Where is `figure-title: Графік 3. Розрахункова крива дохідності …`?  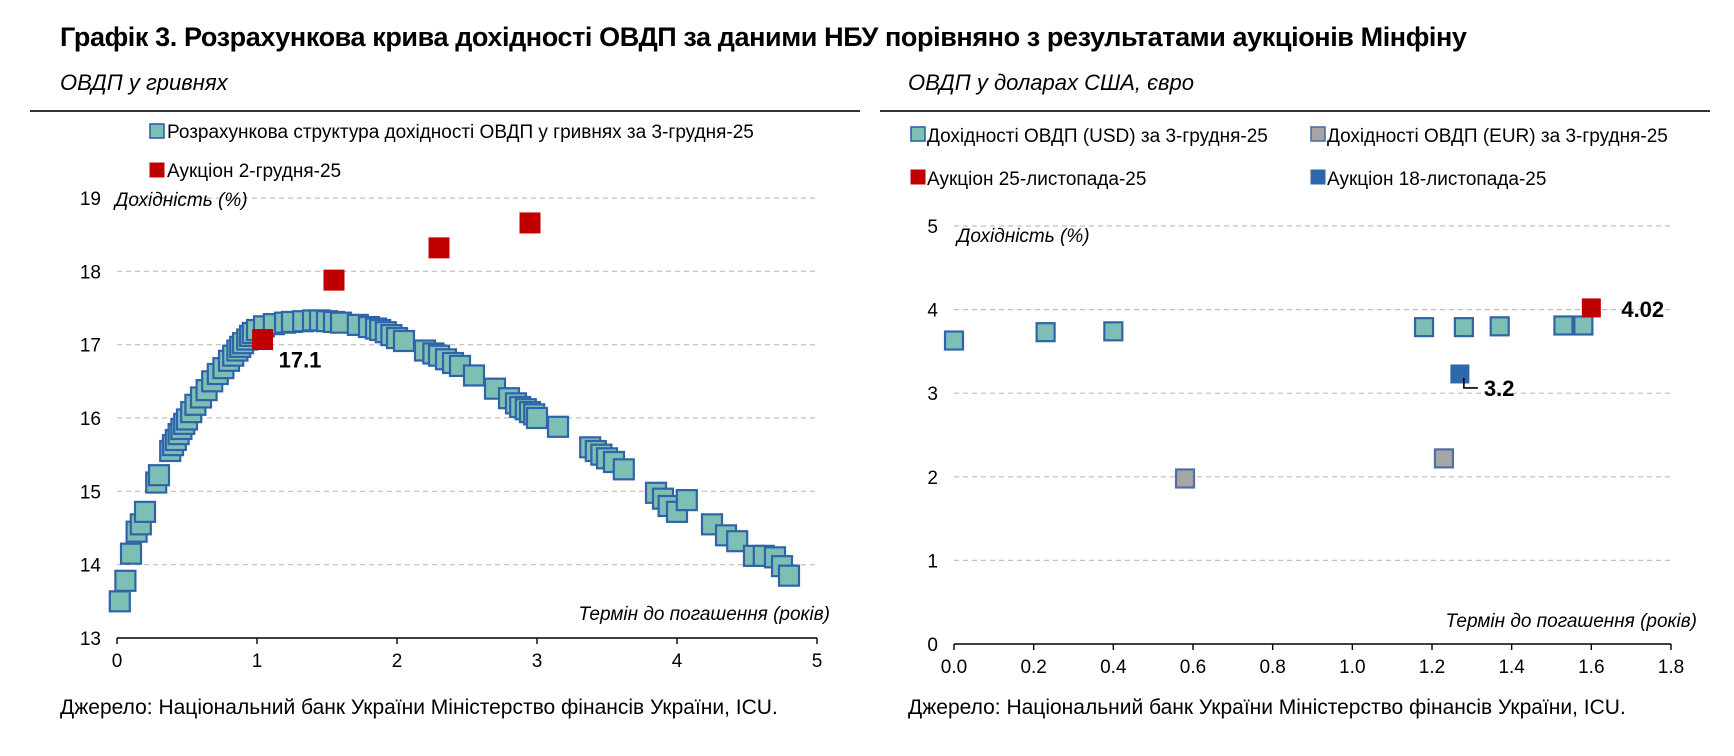
figure-title: Графік 3. Розрахункова крива дохідності … is located at coordinates (763, 37).